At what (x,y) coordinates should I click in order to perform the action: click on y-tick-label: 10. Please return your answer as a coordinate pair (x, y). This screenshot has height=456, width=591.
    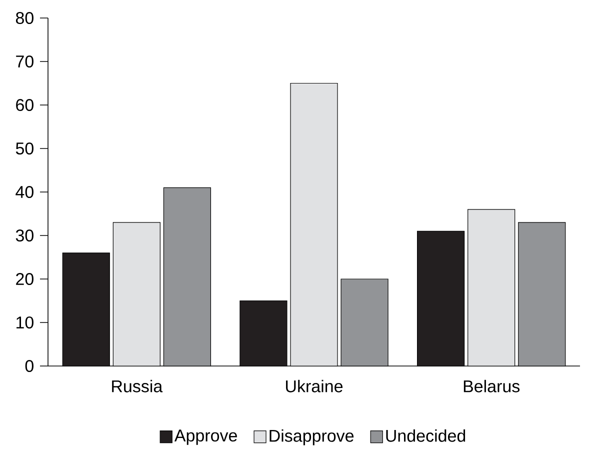
    Looking at the image, I should click on (25, 322).